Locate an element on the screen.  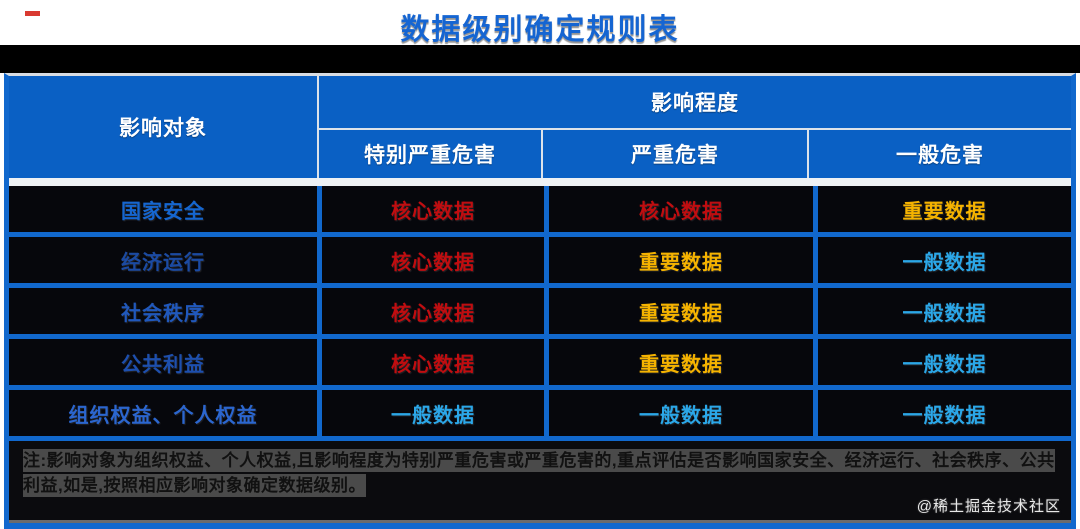
row-object-cell: 国家安全 is located at coordinates (163, 209).